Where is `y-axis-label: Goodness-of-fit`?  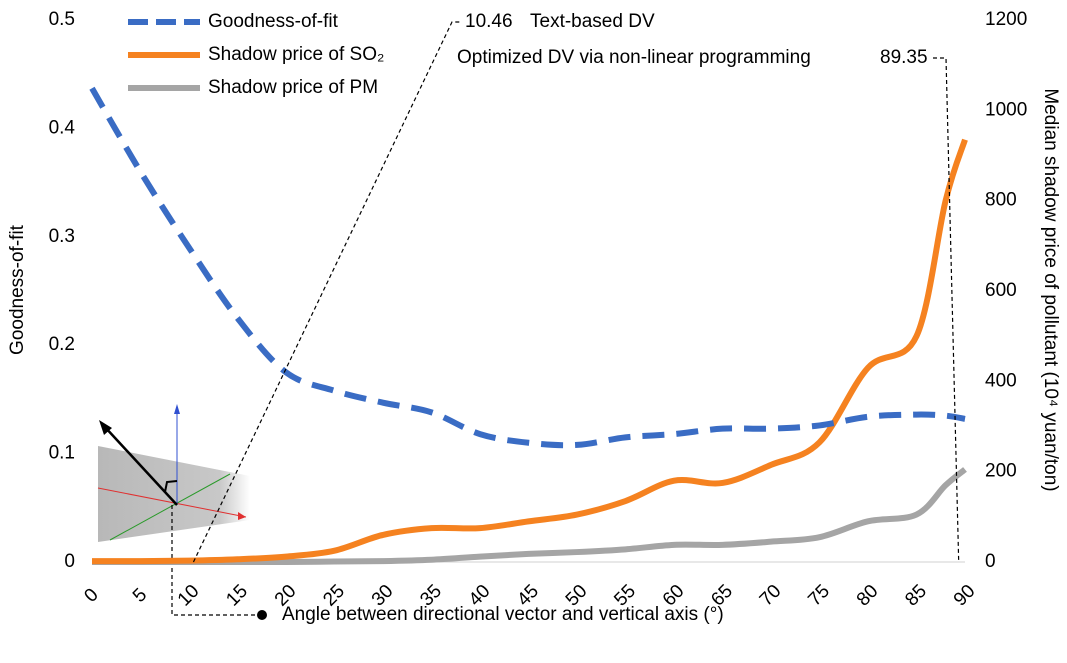
y-axis-label: Goodness-of-fit is located at coordinates (17, 289).